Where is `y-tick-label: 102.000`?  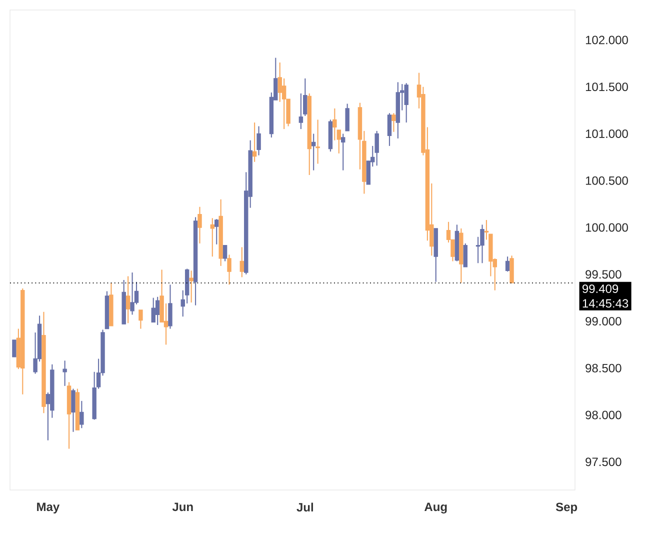
y-tick-label: 102.000 is located at coordinates (607, 40).